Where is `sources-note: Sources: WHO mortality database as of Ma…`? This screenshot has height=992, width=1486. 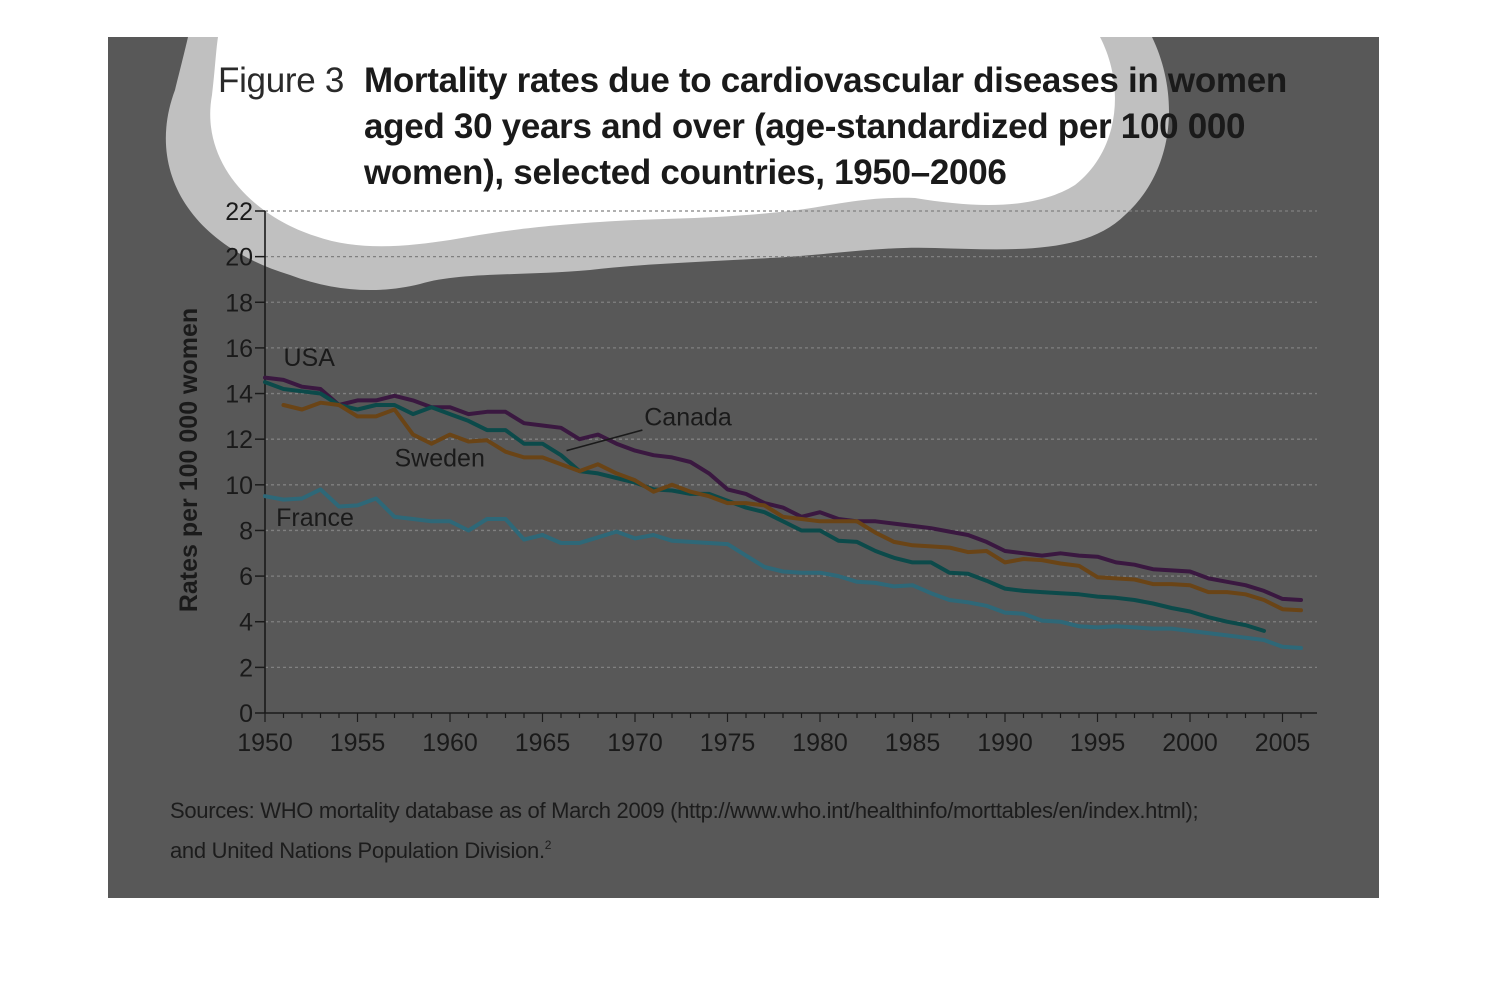 sources-note: Sources: WHO mortality database as of Ma… is located at coordinates (745, 831).